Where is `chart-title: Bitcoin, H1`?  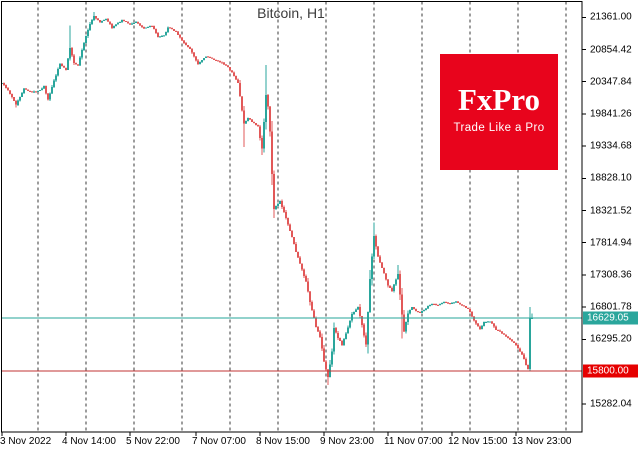
chart-title: Bitcoin, H1 is located at coordinates (291, 13).